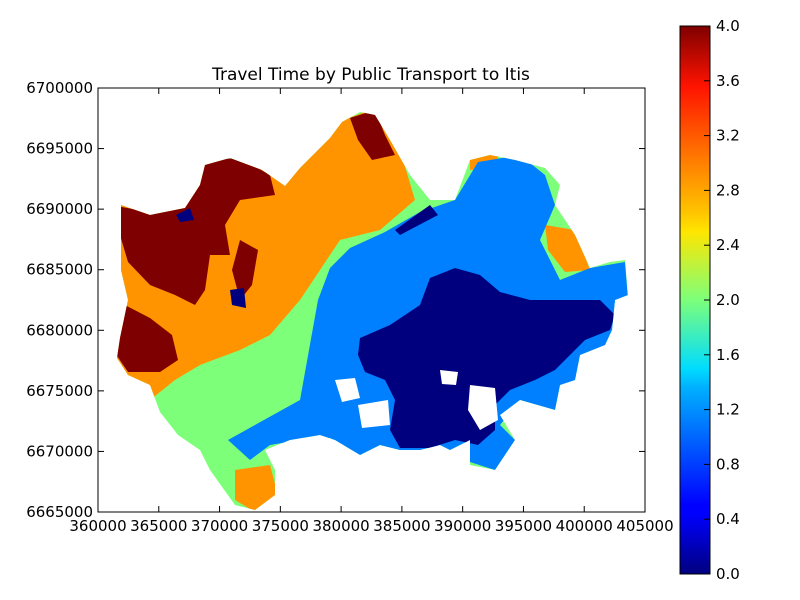 The width and height of the screenshot is (800, 600). Describe the element at coordinates (219, 526) in the screenshot. I see `x-tick-label: 370000` at that location.